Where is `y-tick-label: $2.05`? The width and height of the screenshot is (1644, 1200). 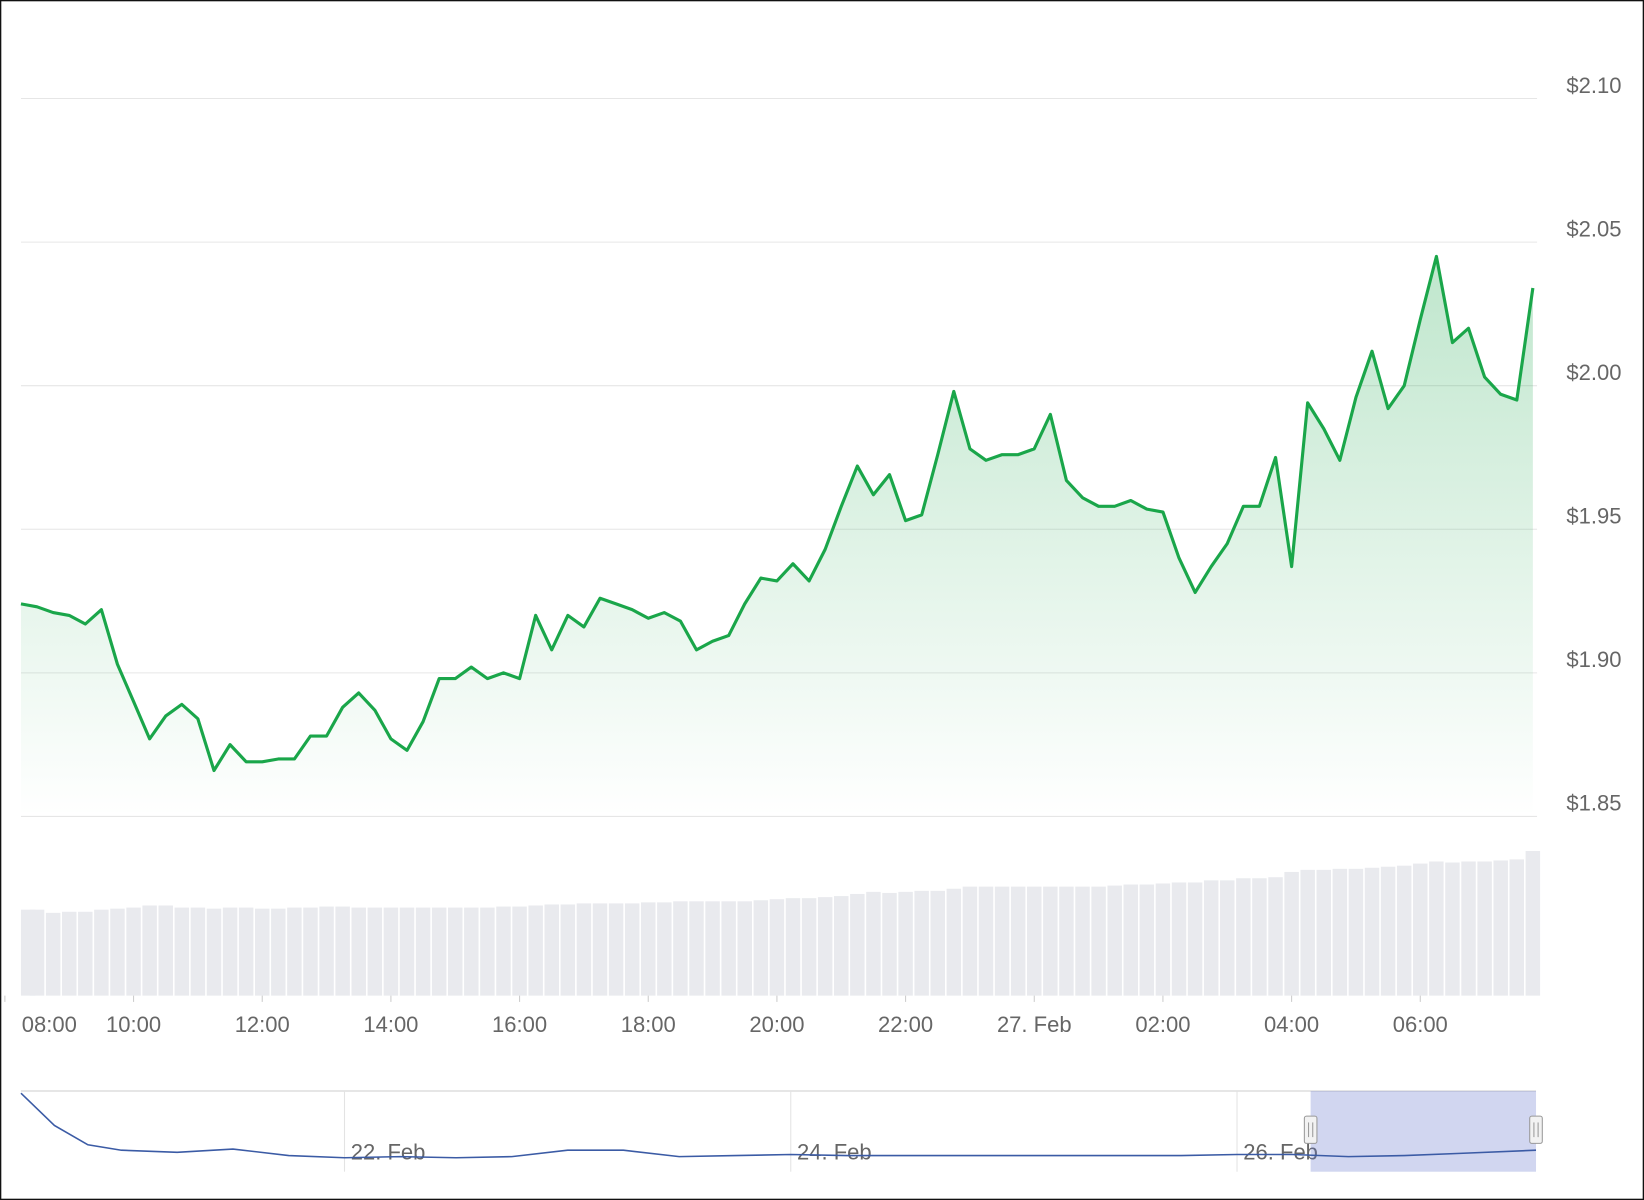
y-tick-label: $2.05 is located at coordinates (1593, 228).